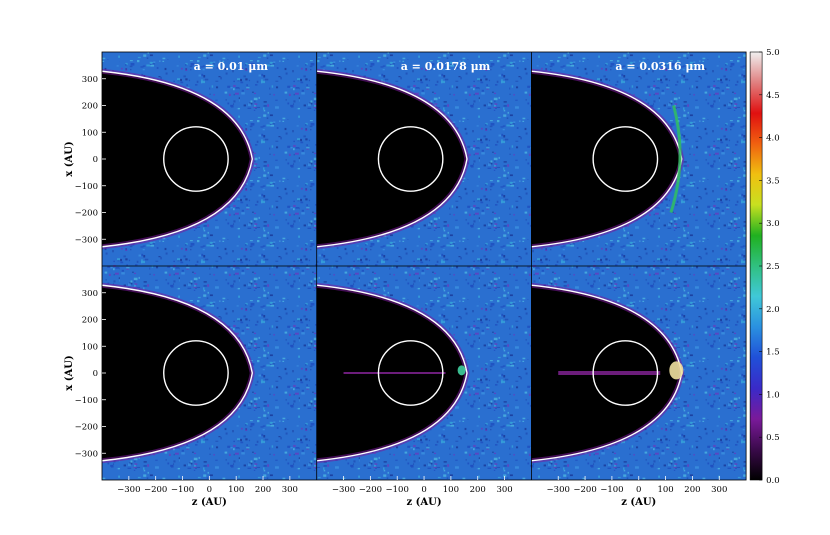  Describe the element at coordinates (675, 159) in the screenshot. I see `shock-enhancement` at that location.